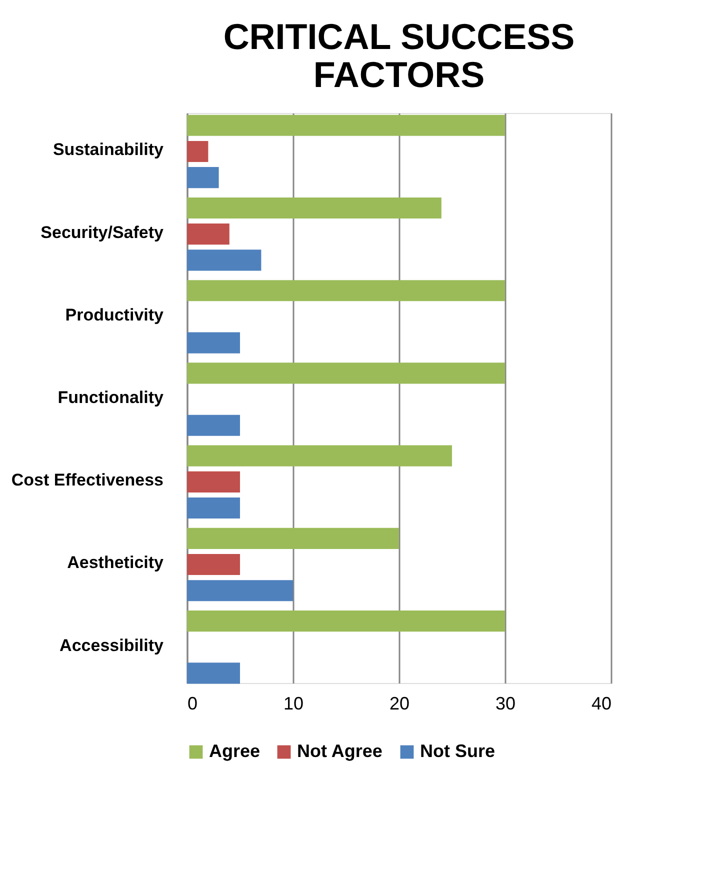  Describe the element at coordinates (102, 232) in the screenshot. I see `y-tick-label: Security/Safety` at that location.